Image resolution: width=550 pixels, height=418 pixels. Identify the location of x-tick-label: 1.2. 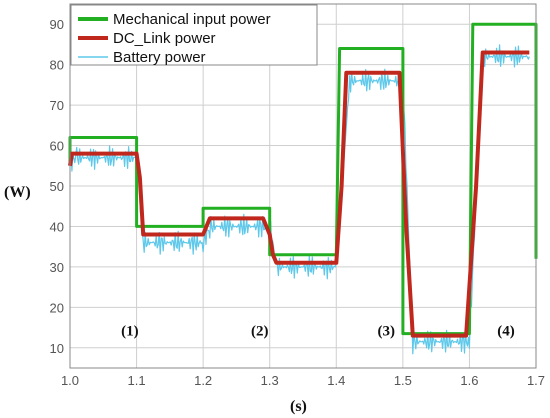
(203, 380).